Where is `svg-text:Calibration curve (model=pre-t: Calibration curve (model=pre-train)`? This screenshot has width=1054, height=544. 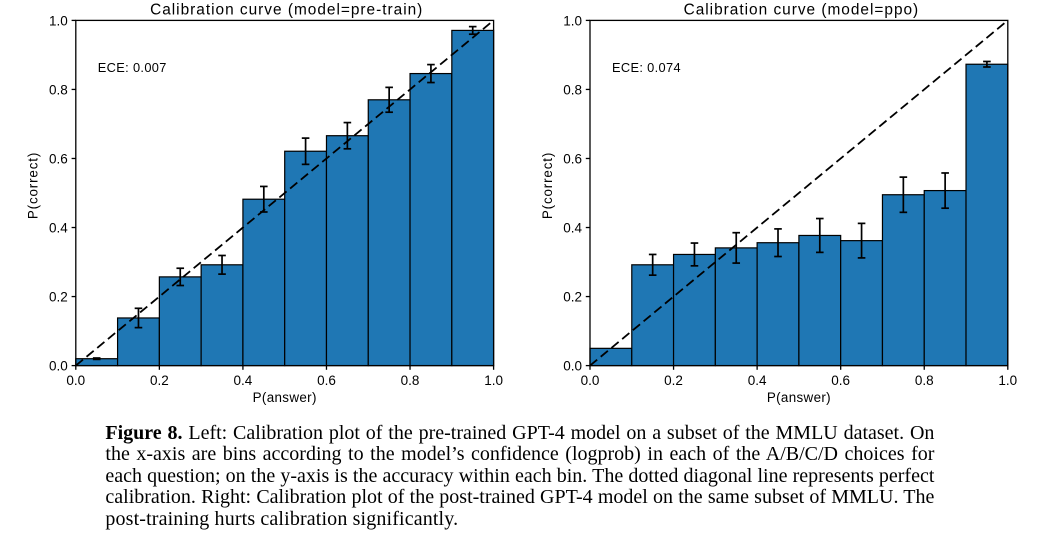 svg-text:Calibration curve (model=pre-t: Calibration curve (model=pre-train) is located at coordinates (286, 9).